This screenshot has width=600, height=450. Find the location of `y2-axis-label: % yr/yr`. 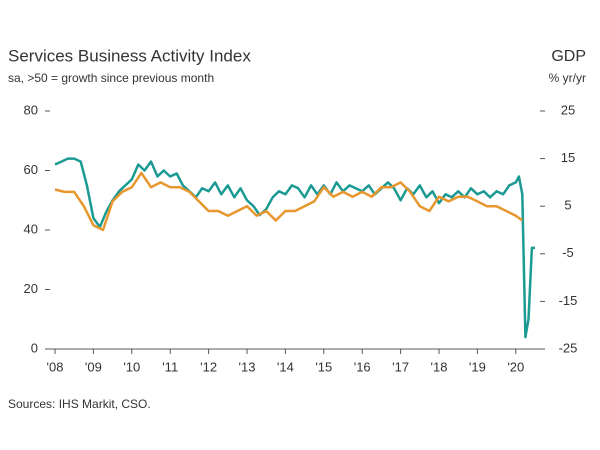

y2-axis-label: % yr/yr is located at coordinates (567, 78).